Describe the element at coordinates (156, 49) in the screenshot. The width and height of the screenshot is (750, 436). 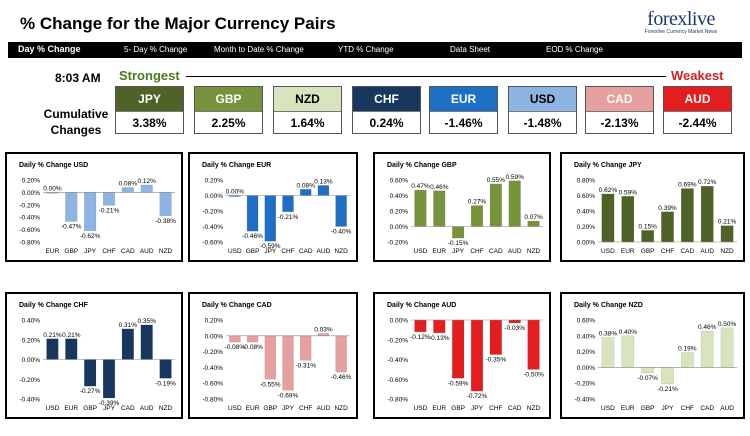
I see `tab-5-day-change: 5- Day % Change` at that location.